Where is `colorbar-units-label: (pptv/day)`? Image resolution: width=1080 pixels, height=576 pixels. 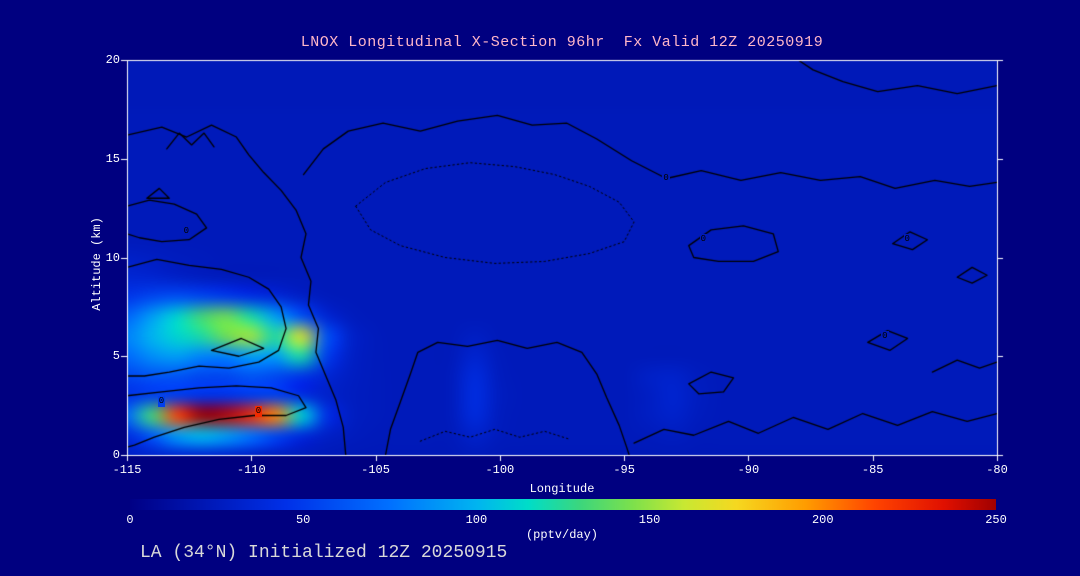
colorbar-units-label: (pptv/day) is located at coordinates (561, 535).